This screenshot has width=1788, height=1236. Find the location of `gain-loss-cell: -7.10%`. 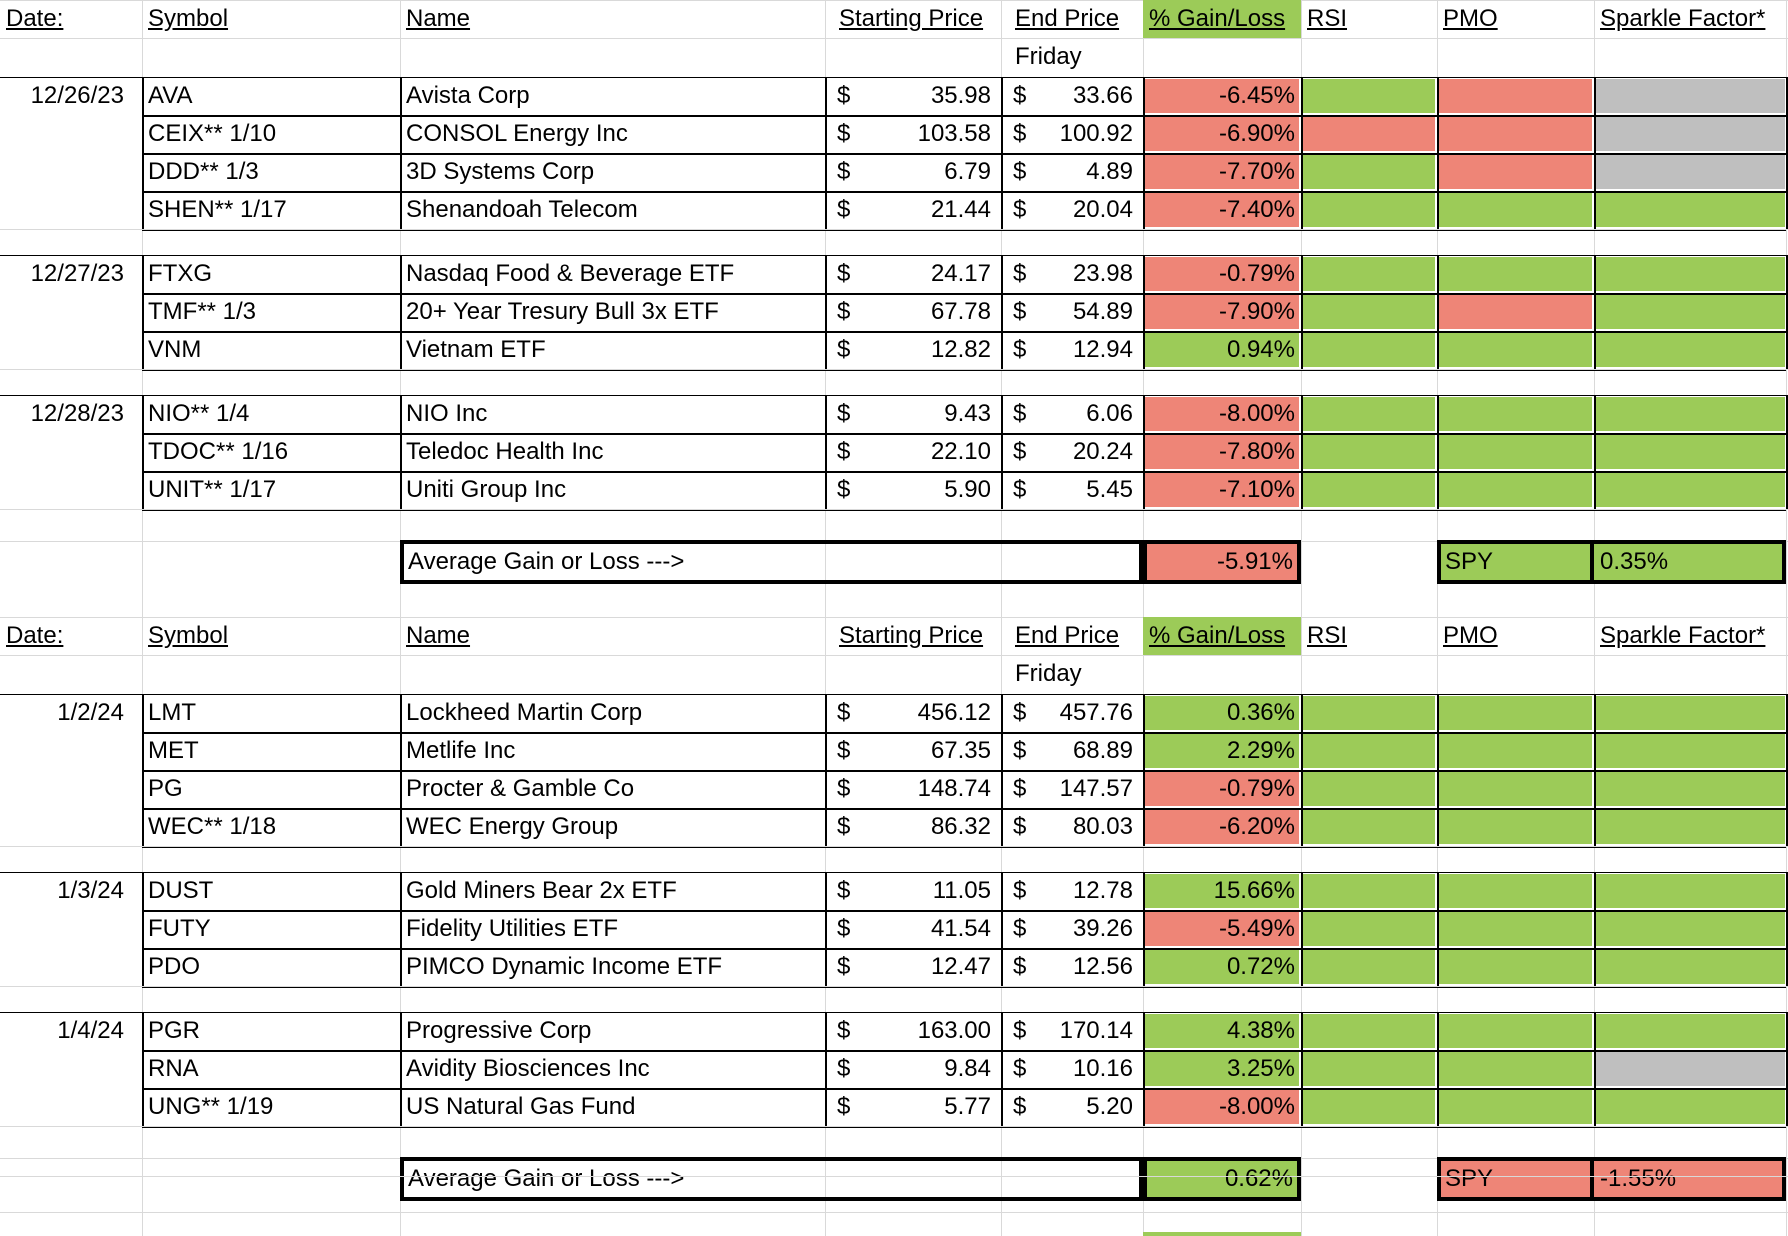

gain-loss-cell: -7.10% is located at coordinates (1256, 489).